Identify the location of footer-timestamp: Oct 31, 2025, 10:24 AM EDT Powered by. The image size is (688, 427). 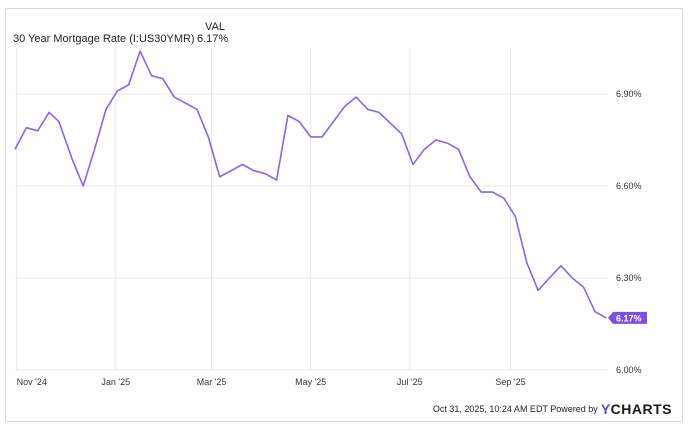
(515, 409).